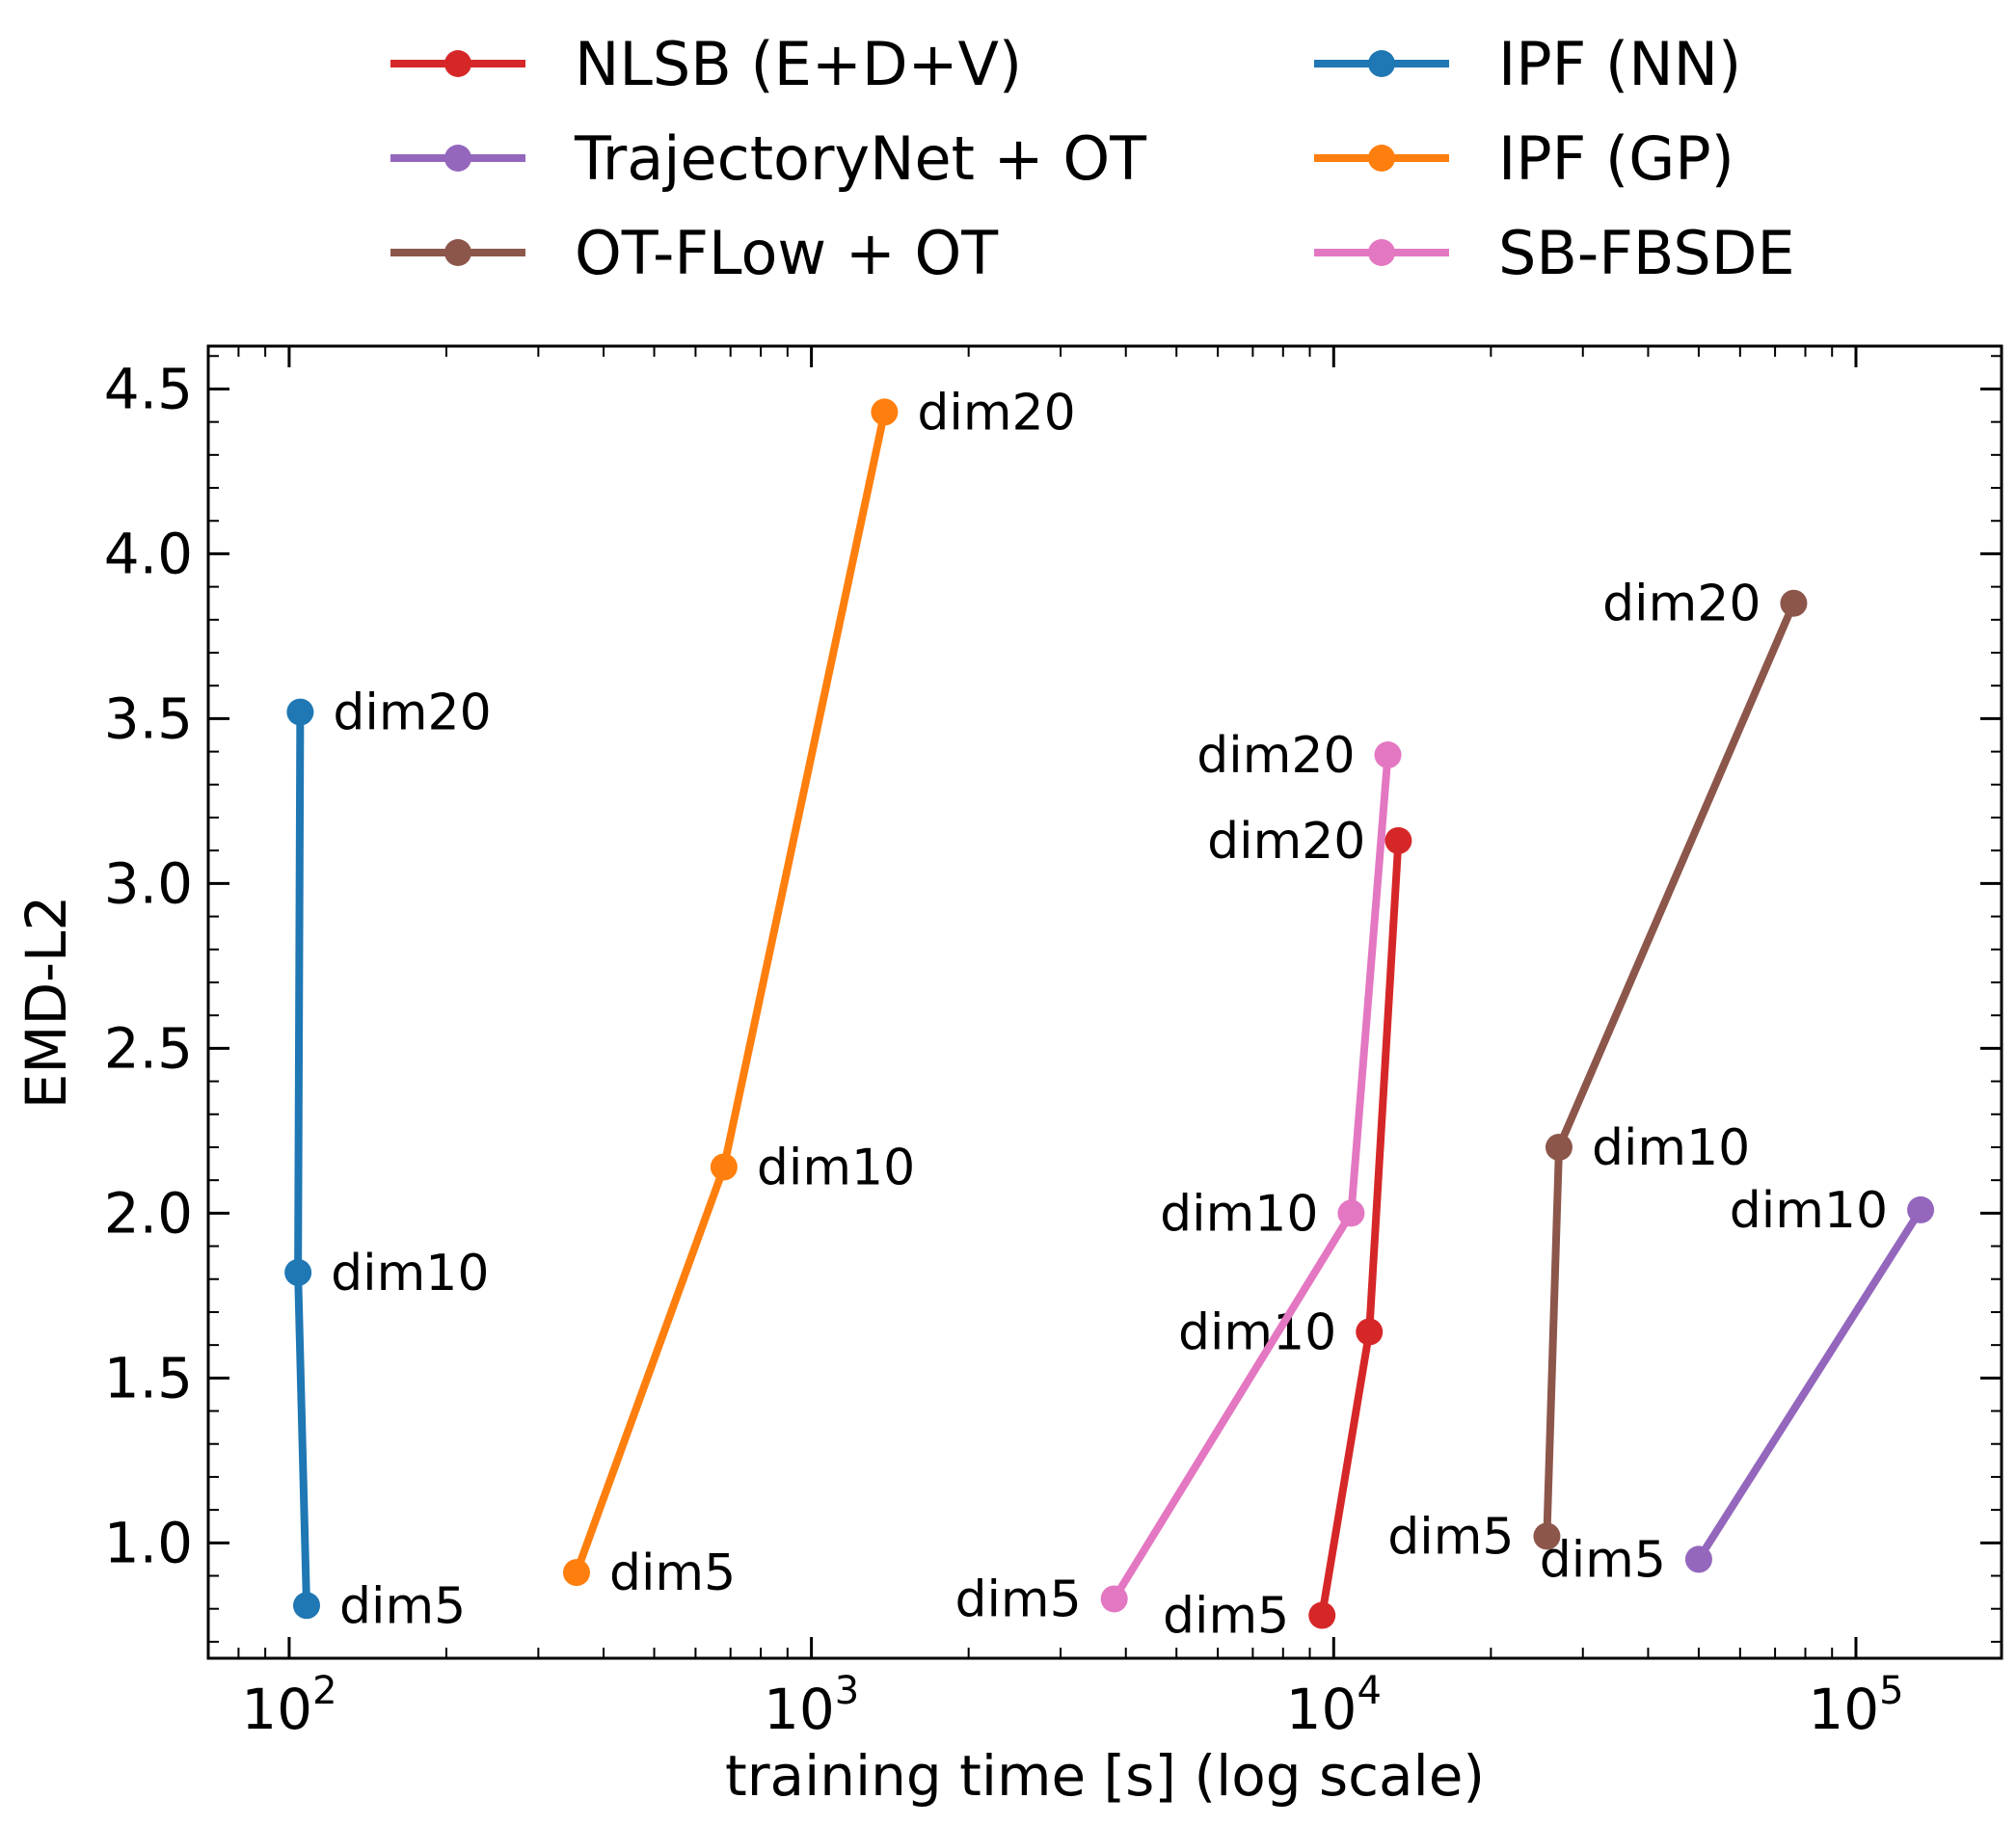 This screenshot has width=2016, height=1826. I want to click on legend-label: IPF (GP), so click(1616, 158).